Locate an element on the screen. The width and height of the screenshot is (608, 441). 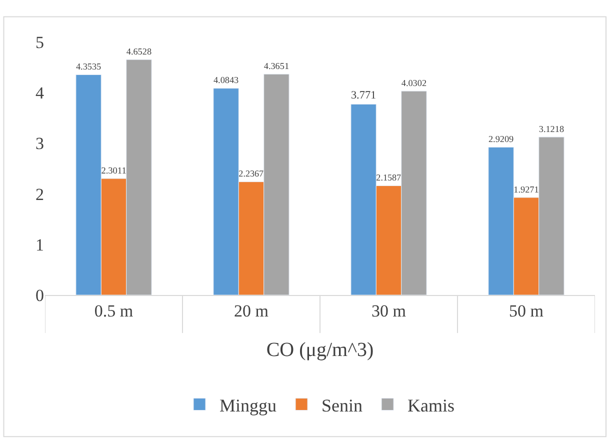
data-label: 4.6528 is located at coordinates (139, 51).